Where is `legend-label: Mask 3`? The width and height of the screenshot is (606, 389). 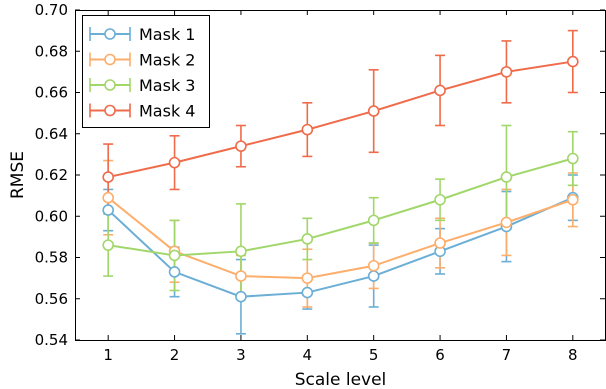 legend-label: Mask 3 is located at coordinates (167, 85).